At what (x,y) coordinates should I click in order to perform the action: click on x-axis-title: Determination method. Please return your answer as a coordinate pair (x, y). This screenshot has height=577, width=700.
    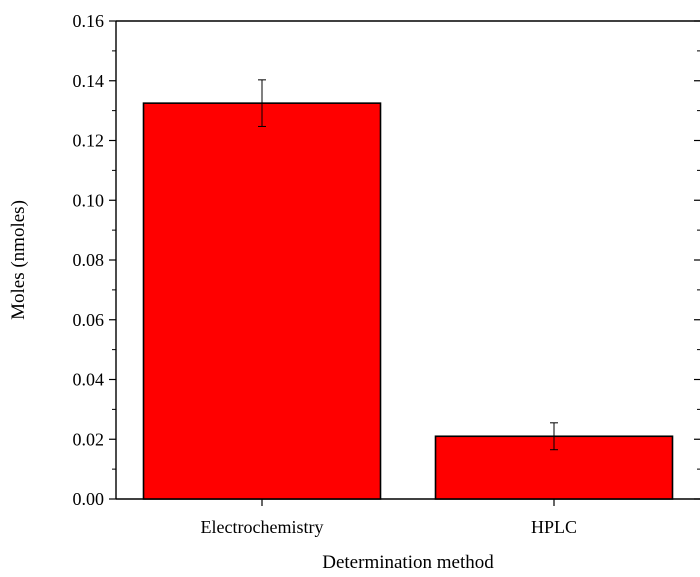
    Looking at the image, I should click on (408, 562).